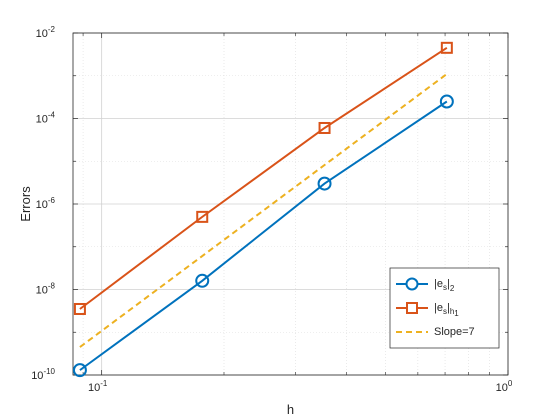 Image resolution: width=560 pixels, height=420 pixels. I want to click on x-tick-labels: 10⁻¹ 10⁰, so click(300, 386).